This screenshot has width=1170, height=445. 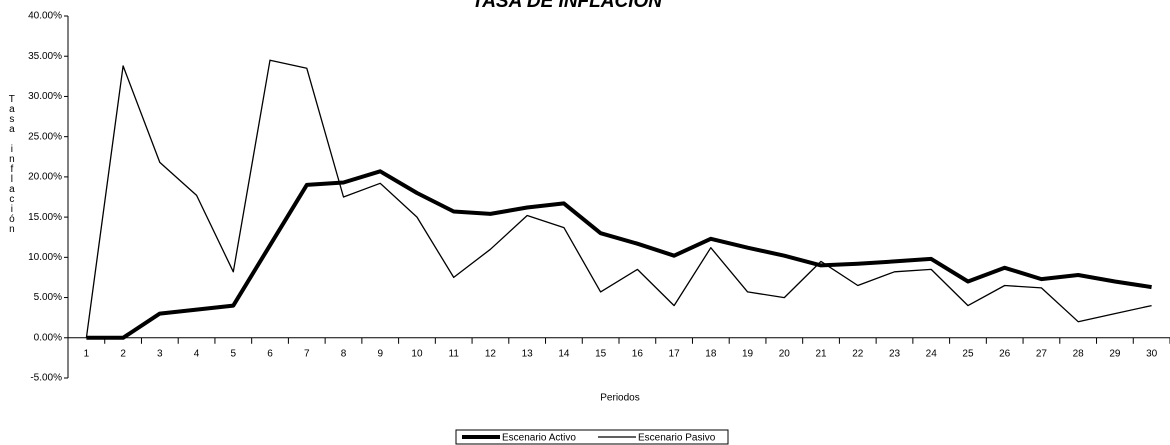 What do you see at coordinates (197, 353) in the screenshot?
I see `x-tick-label: 4` at bounding box center [197, 353].